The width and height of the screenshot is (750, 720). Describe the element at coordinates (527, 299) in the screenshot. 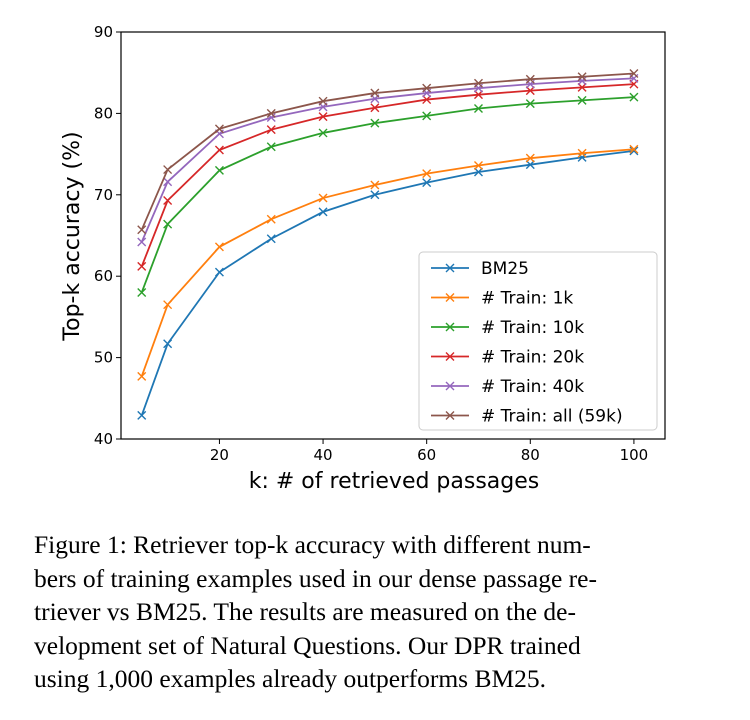

I see `legend-label: # Train: 1k` at that location.